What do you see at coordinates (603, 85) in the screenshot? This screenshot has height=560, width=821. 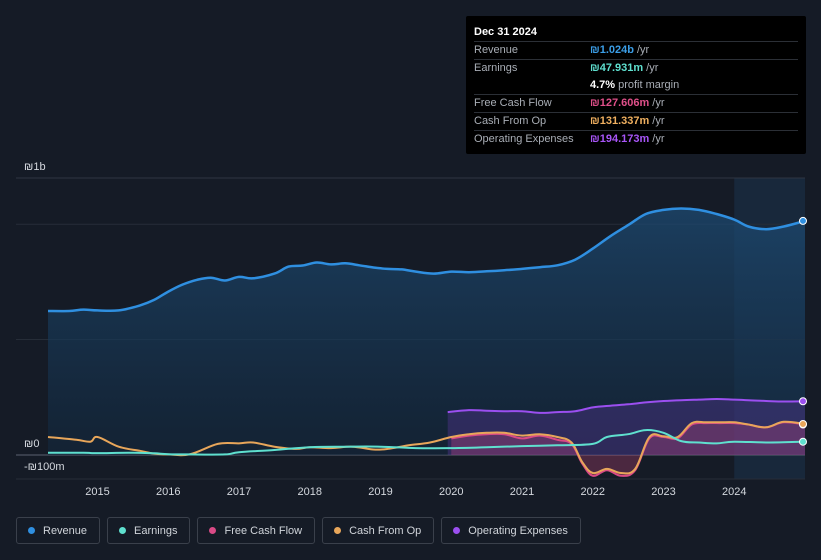 I see `tooltip-value: 4.7%` at bounding box center [603, 85].